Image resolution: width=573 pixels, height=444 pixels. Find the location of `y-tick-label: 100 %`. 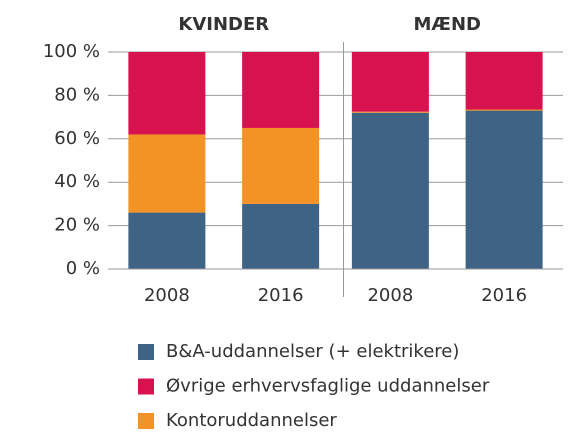

y-tick-label: 100 % is located at coordinates (71, 51).